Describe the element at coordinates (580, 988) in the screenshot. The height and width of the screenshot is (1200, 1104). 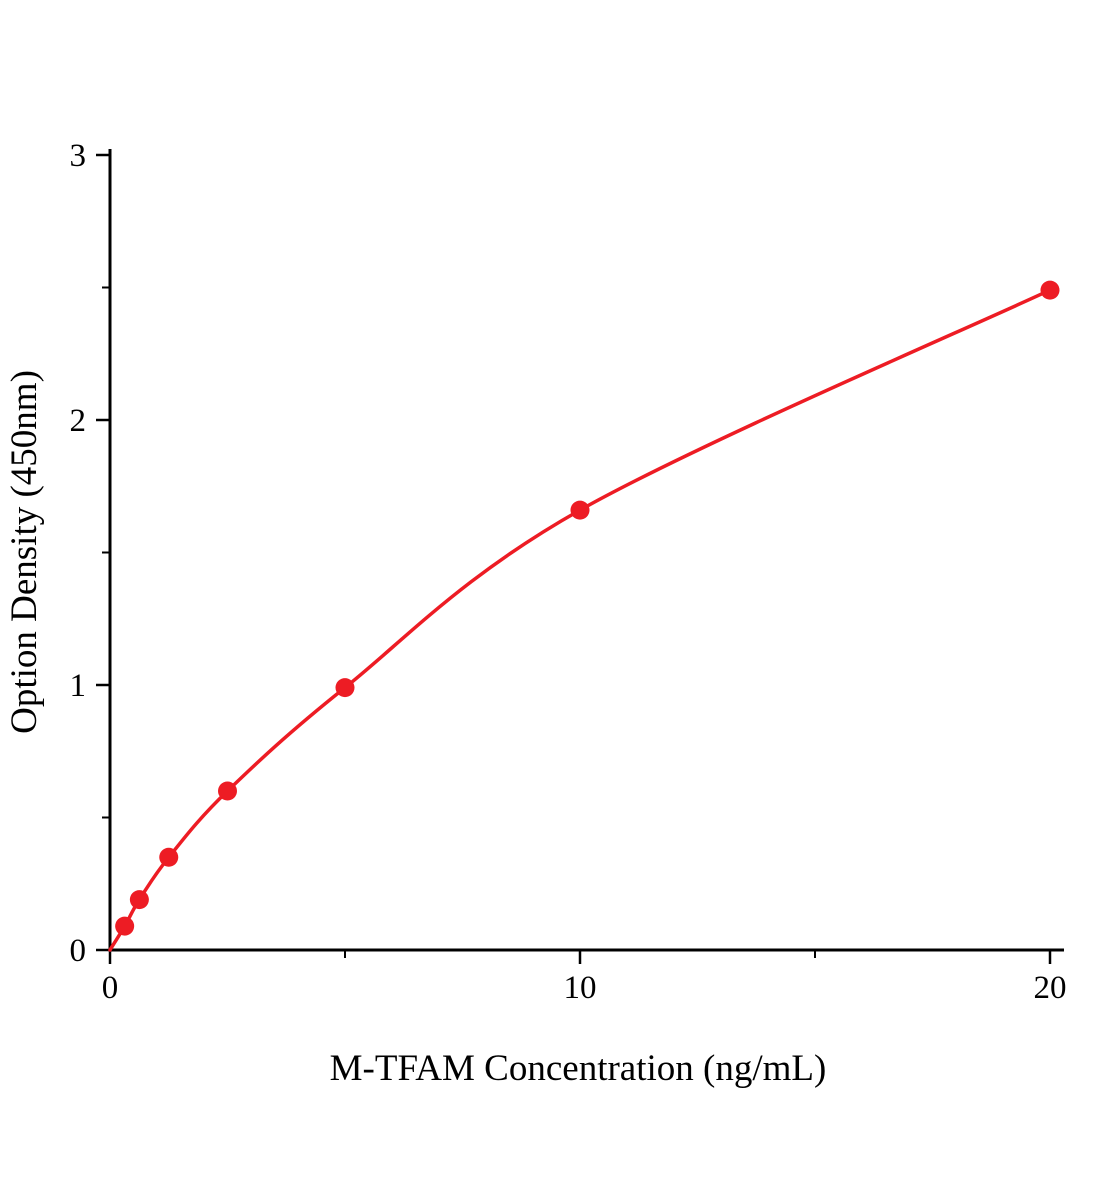
I see `x-tick-label: 10` at that location.